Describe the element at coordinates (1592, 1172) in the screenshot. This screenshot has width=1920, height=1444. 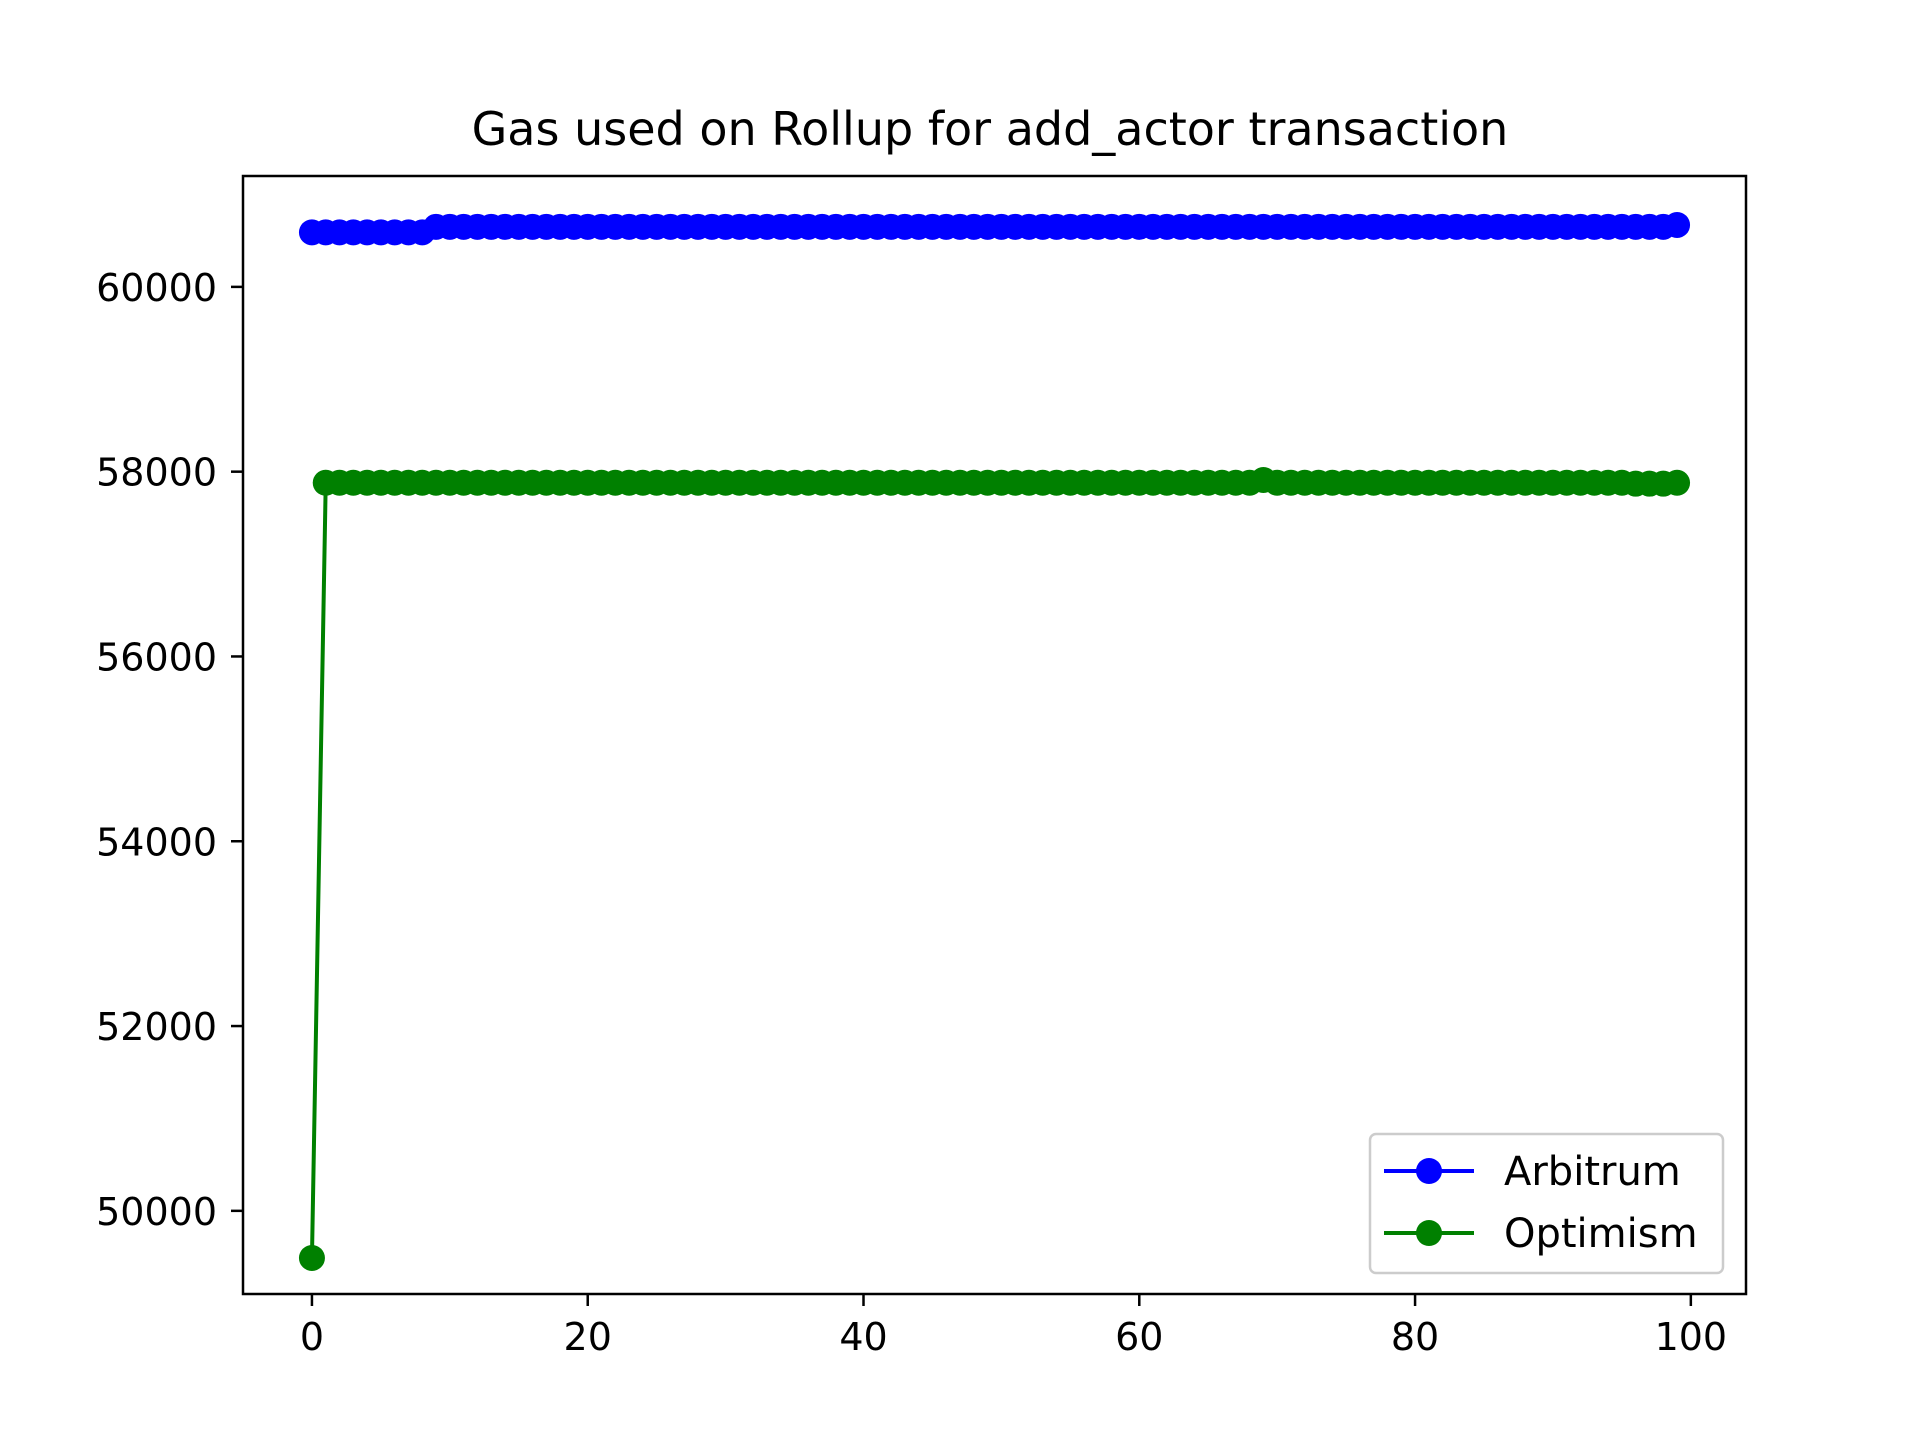
I see `legend-label: Arbitrum` at that location.